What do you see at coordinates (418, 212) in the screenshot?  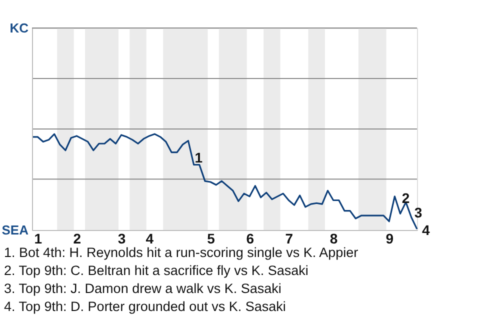 I see `annotation: 3` at bounding box center [418, 212].